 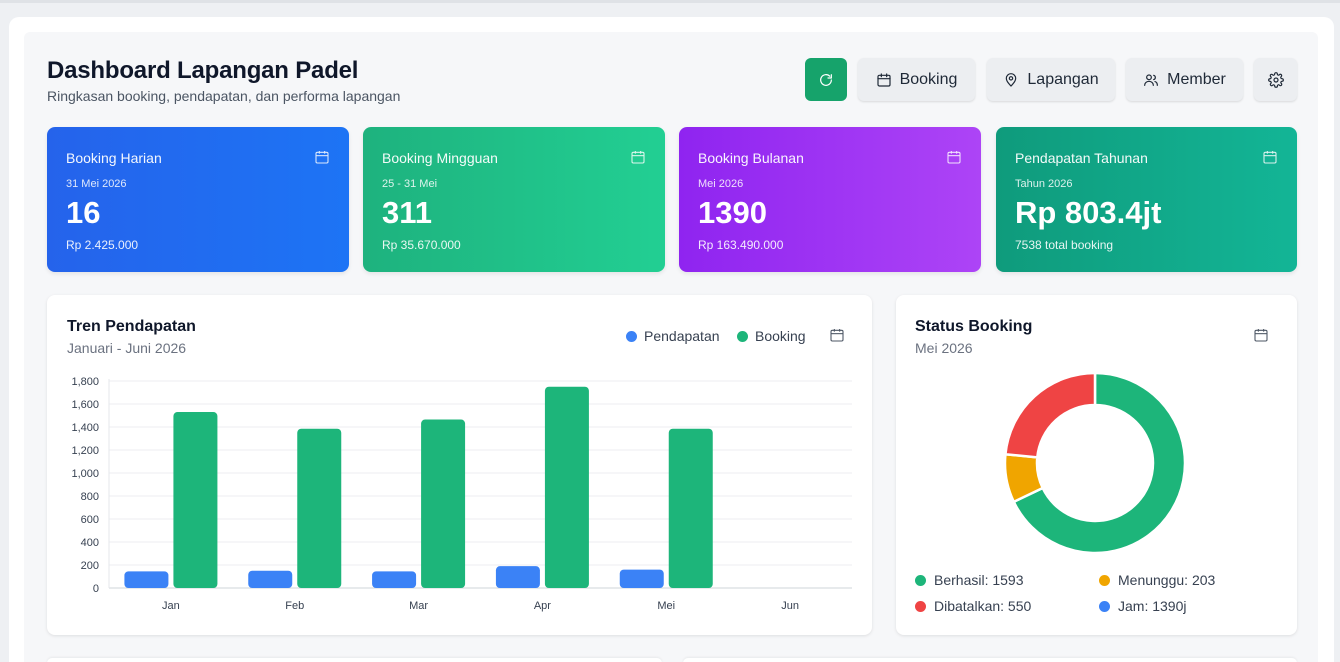 I want to click on x-tick-label: Jan, so click(x=171, y=606).